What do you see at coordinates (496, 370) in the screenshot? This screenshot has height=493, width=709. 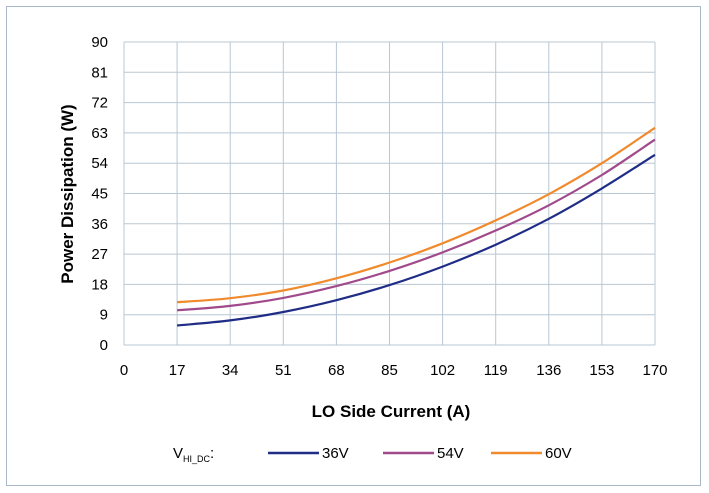 I see `x-tick-label: 119` at bounding box center [496, 370].